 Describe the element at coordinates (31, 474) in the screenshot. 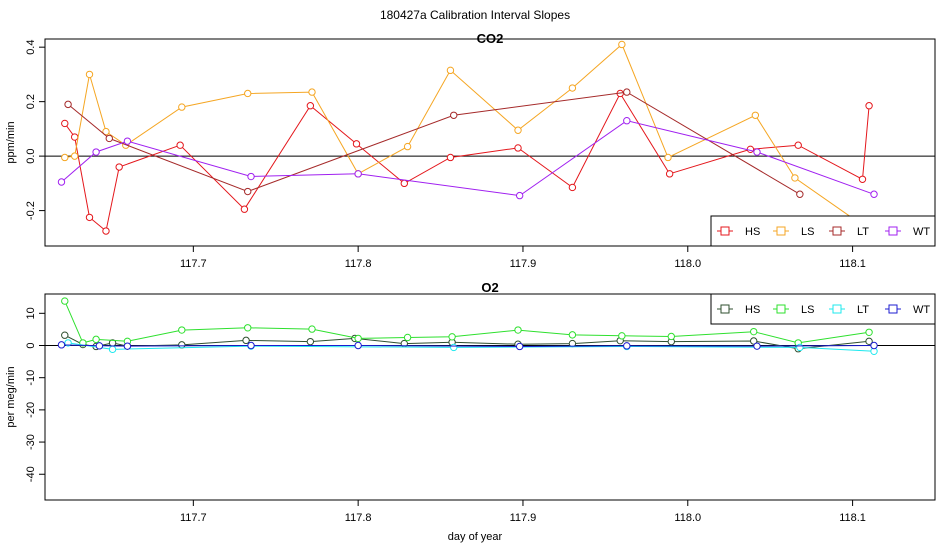

I see `o2-ytick-label: -40` at that location.